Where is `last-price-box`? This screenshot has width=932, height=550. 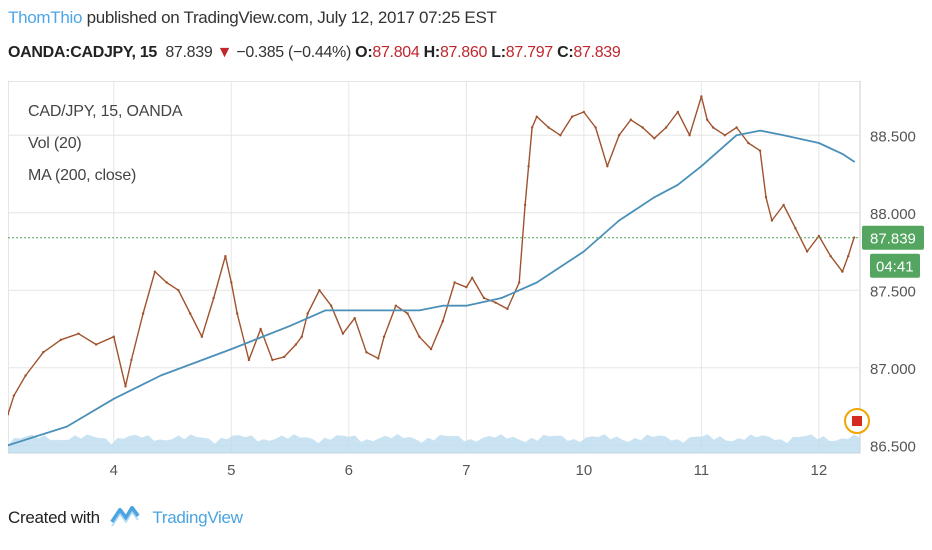 last-price-box is located at coordinates (893, 237).